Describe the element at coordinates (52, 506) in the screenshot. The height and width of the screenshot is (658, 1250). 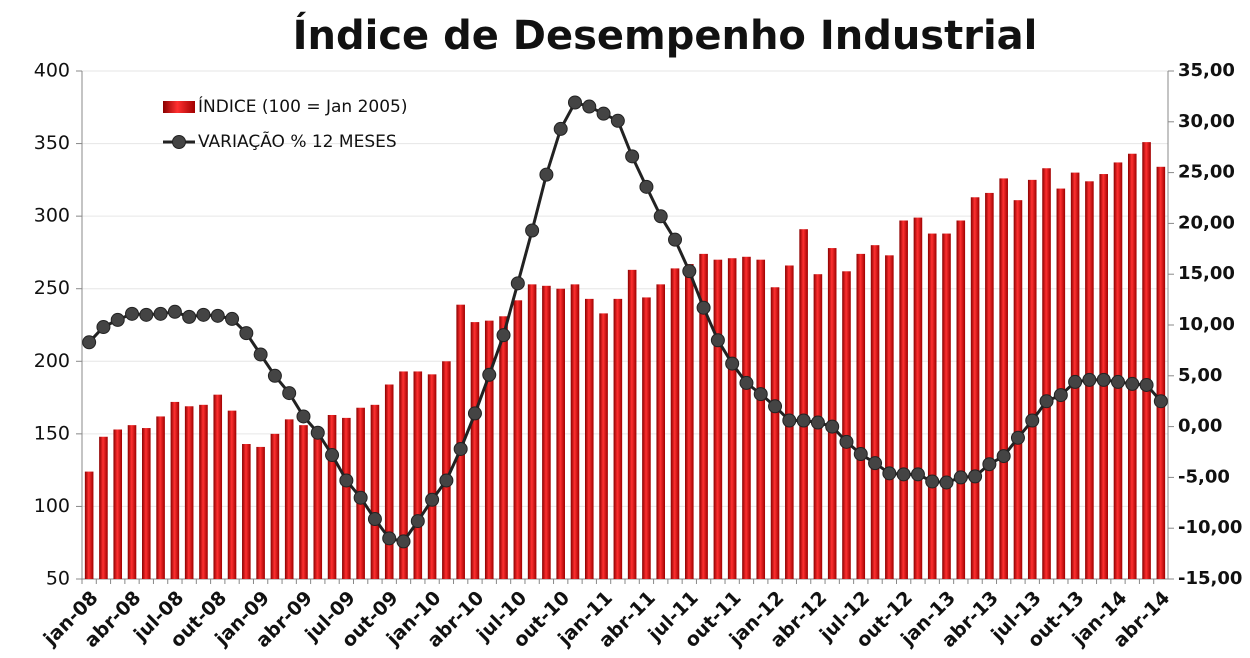
I see `y-tick-label: 100` at that location.